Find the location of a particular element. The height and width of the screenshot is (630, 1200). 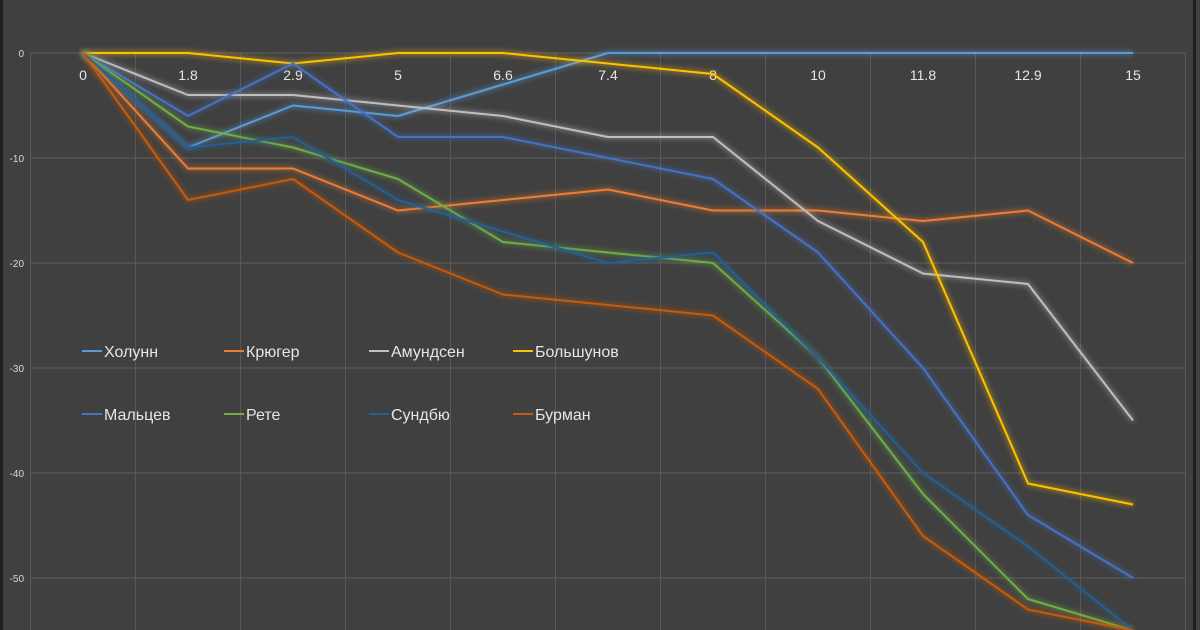

x-tick-label: 15 is located at coordinates (1133, 75).